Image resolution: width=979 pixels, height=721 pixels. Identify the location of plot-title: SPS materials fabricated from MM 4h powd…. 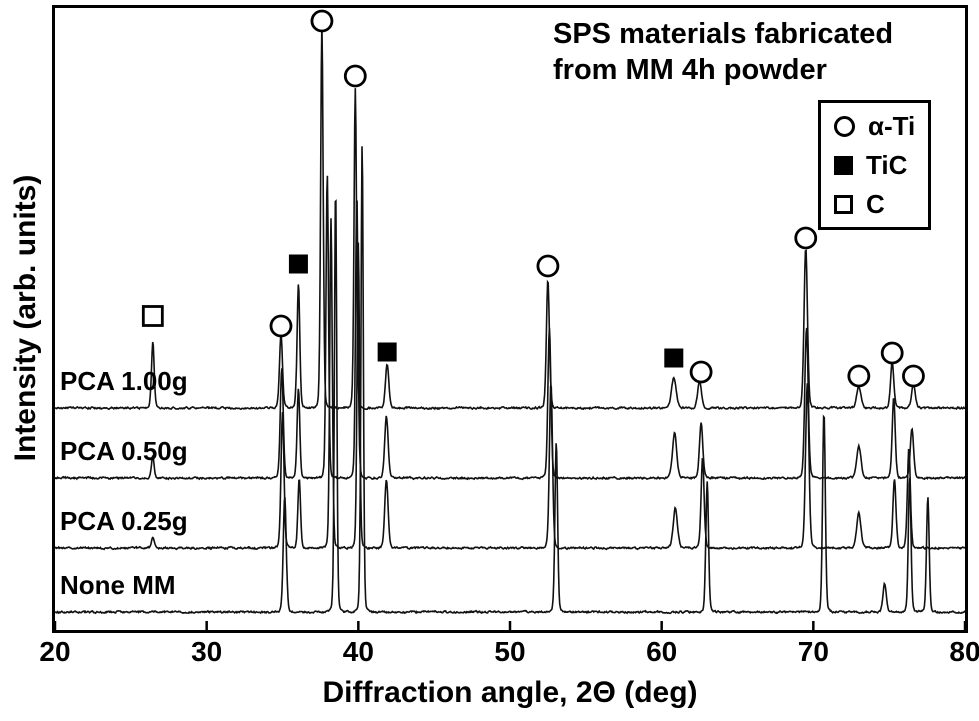
(723, 52).